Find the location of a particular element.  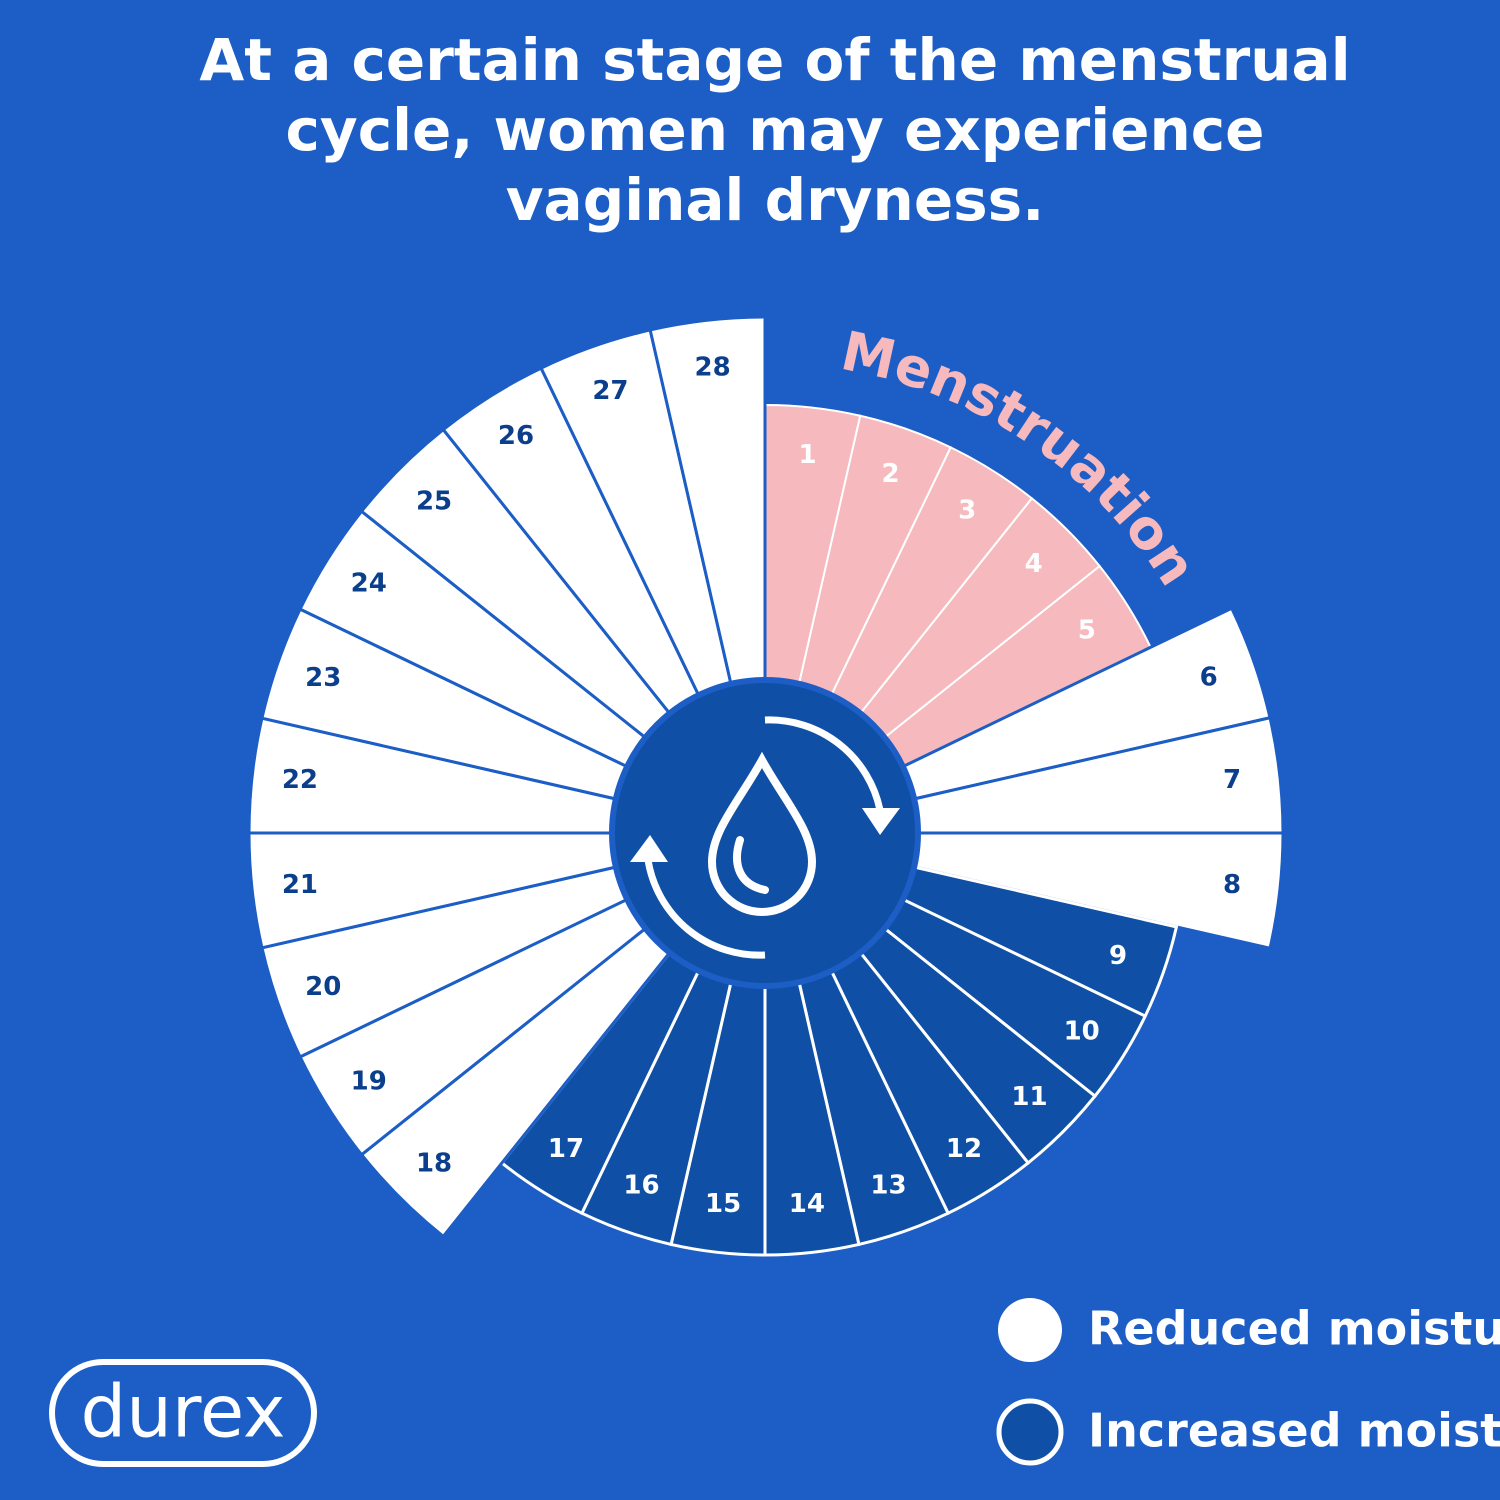

legend-label: Increased moisture is located at coordinates (1294, 1431).